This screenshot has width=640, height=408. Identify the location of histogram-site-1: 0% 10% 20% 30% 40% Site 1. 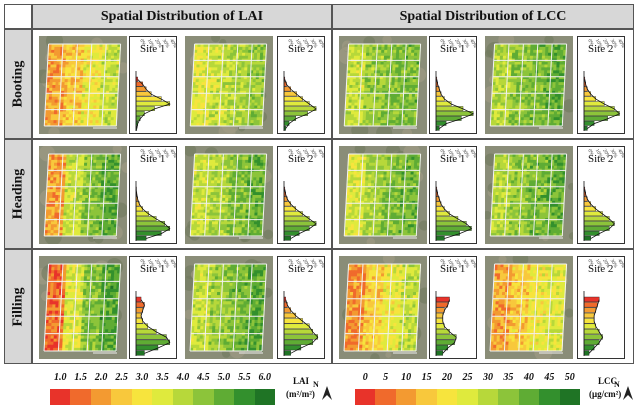
(153, 195).